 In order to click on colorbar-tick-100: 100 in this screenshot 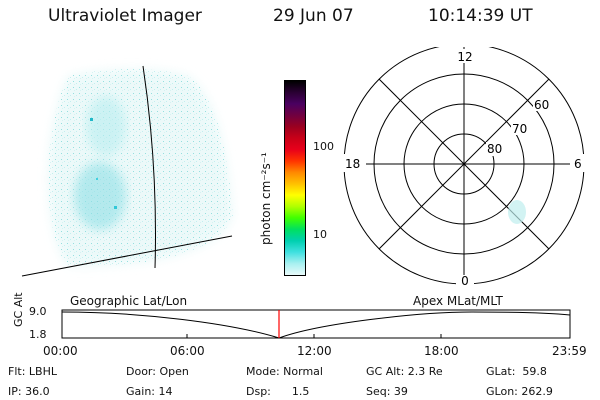, I will do `click(323, 146)`.